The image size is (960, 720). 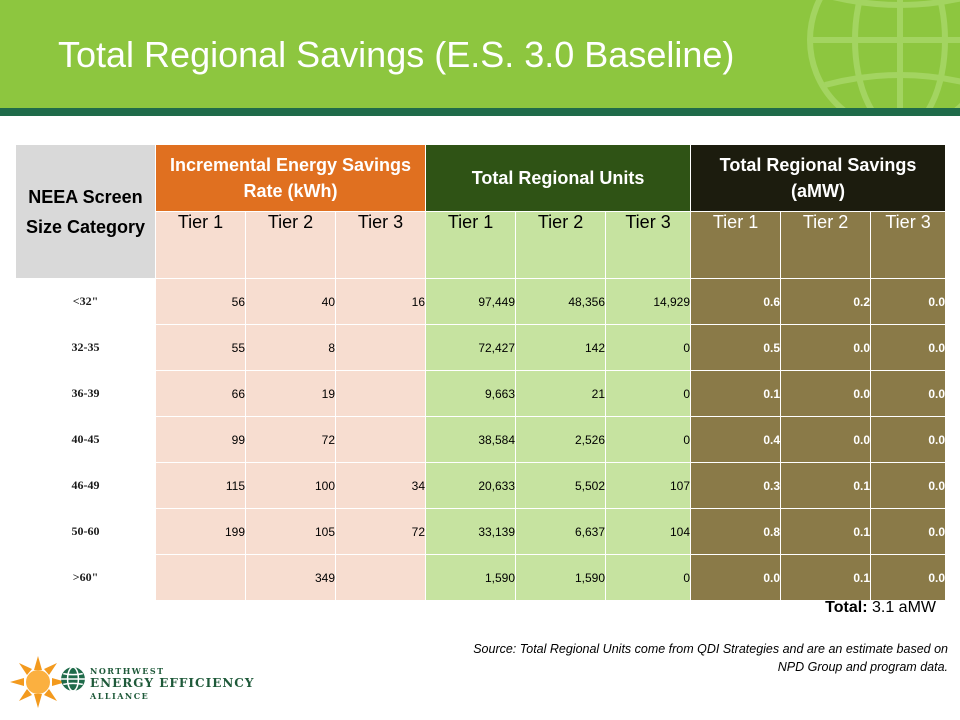 I want to click on sun-icon, so click(x=38, y=682).